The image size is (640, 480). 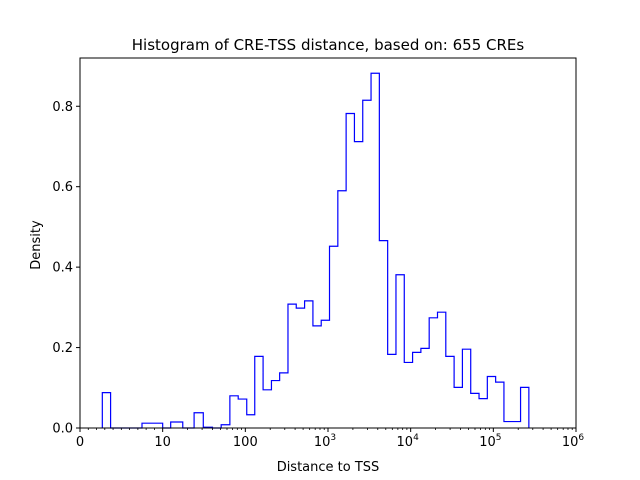 What do you see at coordinates (62, 348) in the screenshot?
I see `y-tick-label: 0.2` at bounding box center [62, 348].